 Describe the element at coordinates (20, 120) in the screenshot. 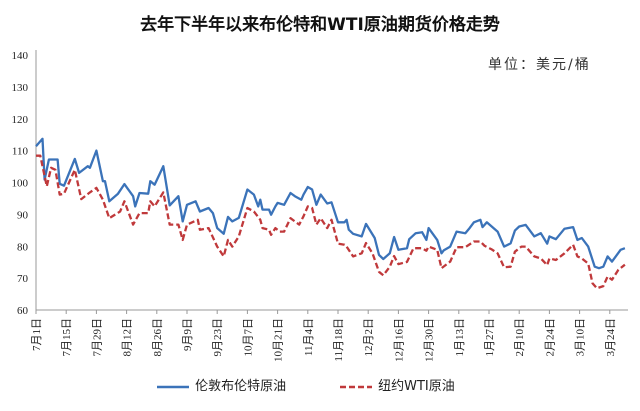

I see `y-tick-label: 120` at that location.